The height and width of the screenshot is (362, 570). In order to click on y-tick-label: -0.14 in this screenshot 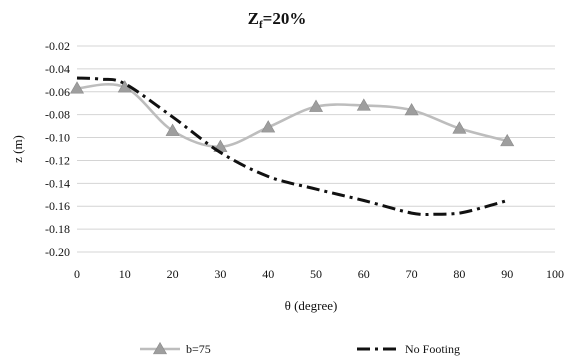, I will do `click(57, 183)`.